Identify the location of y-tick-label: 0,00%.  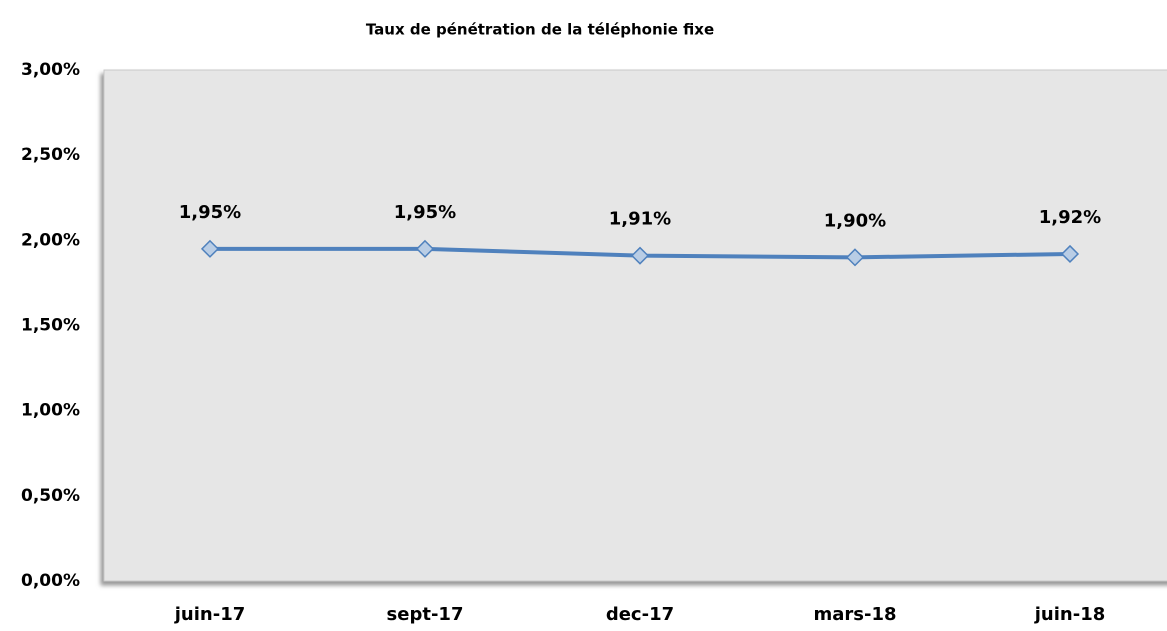
(50, 581).